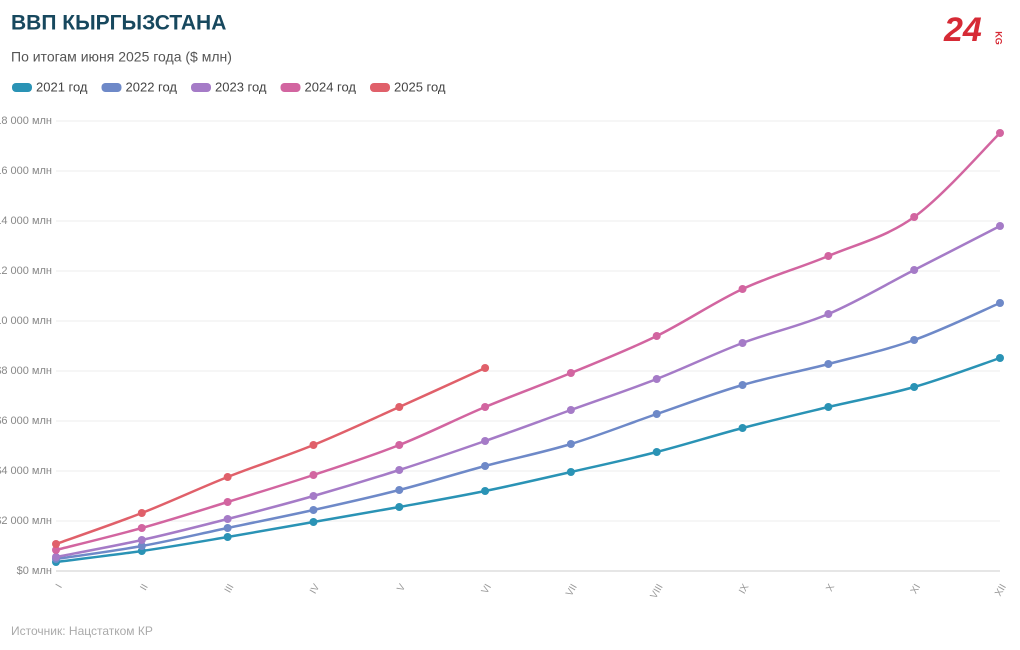 The height and width of the screenshot is (650, 1020). I want to click on chart-title: ВВП КЫРГЫЗСТАНА, so click(118, 23).